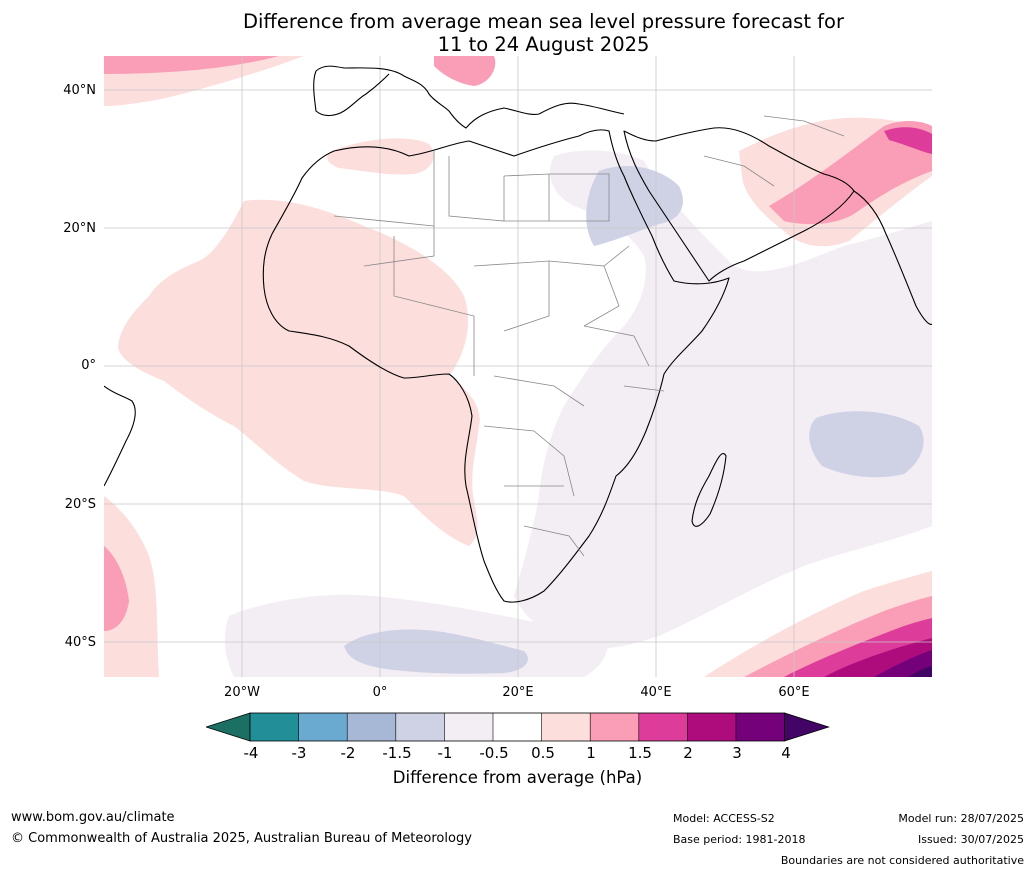 Image resolution: width=1035 pixels, height=873 pixels. Describe the element at coordinates (970, 839) in the screenshot. I see `footer-issued: Issued: 30/07/2025` at that location.